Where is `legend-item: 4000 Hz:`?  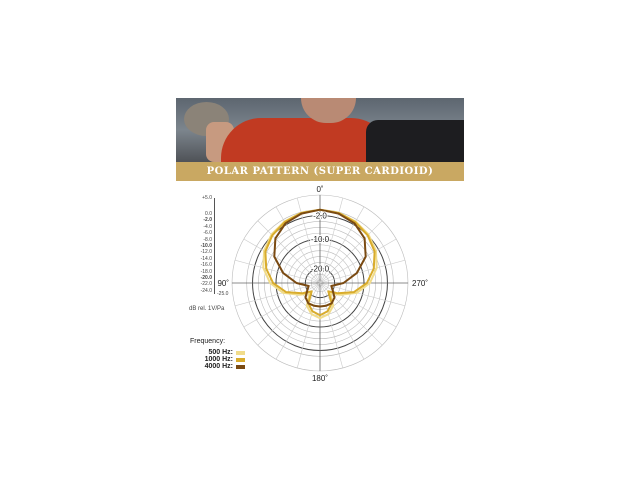 legend-item: 4000 Hz: is located at coordinates (217, 366).